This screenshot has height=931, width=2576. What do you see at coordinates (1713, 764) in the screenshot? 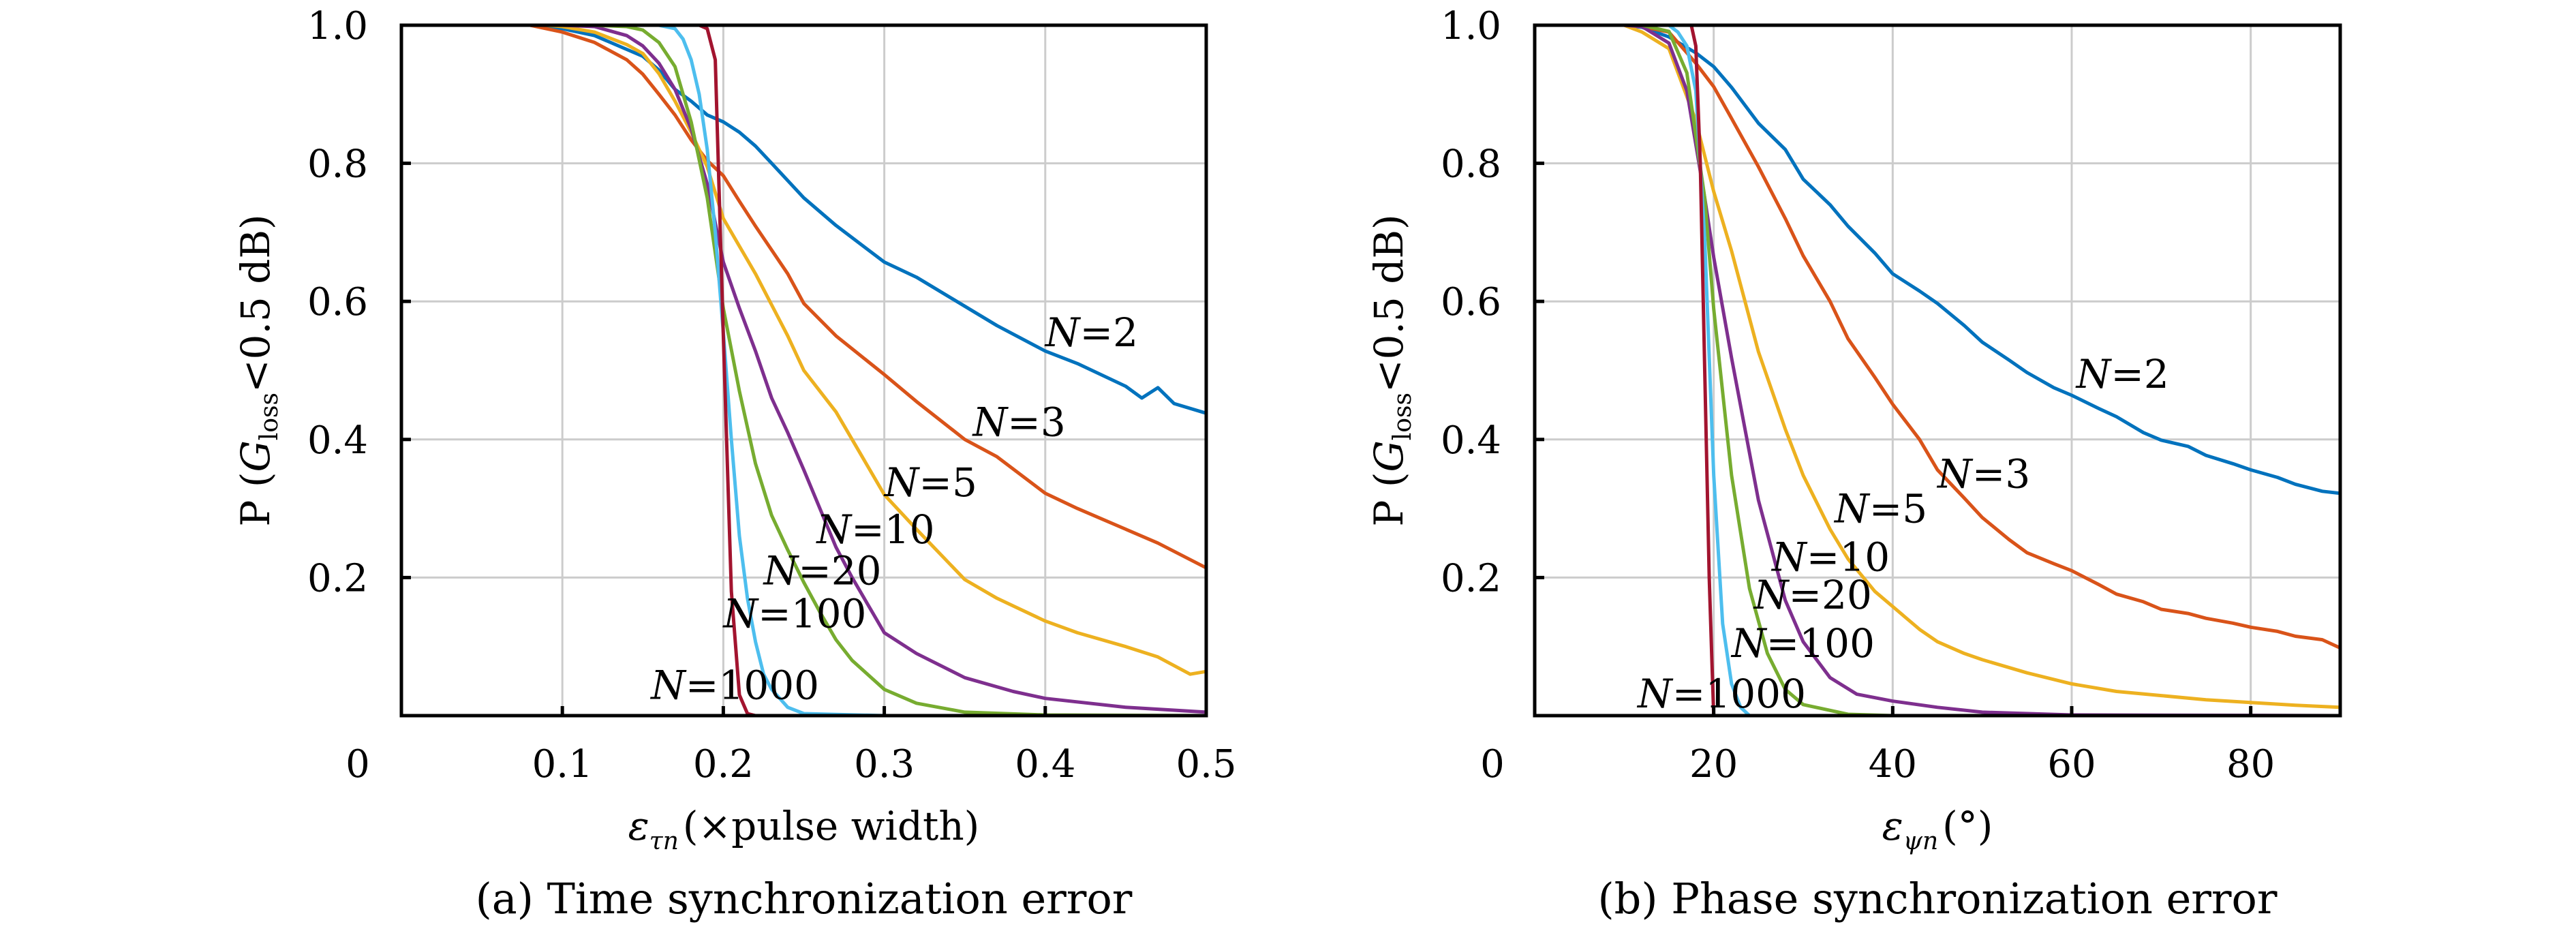
I see `x-tick-label: 20` at bounding box center [1713, 764].